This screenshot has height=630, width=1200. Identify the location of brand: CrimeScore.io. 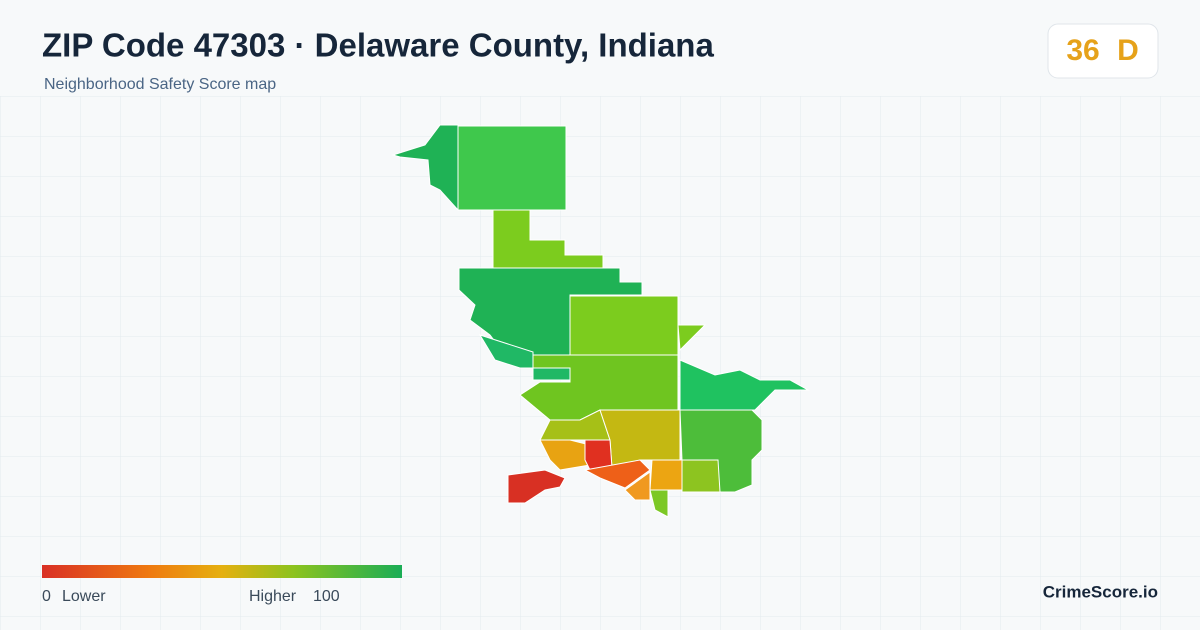
(1100, 591).